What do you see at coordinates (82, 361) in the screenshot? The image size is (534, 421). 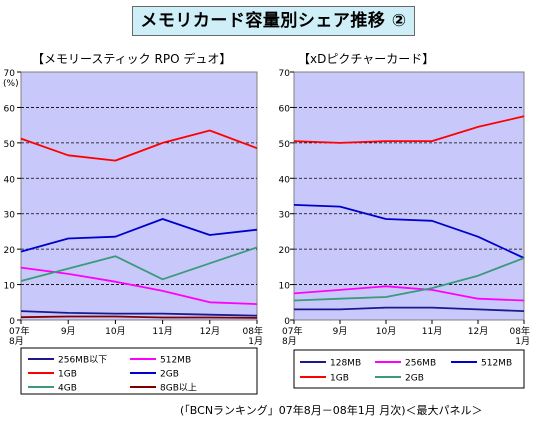 I see `legend-label: 256MB以下` at bounding box center [82, 361].